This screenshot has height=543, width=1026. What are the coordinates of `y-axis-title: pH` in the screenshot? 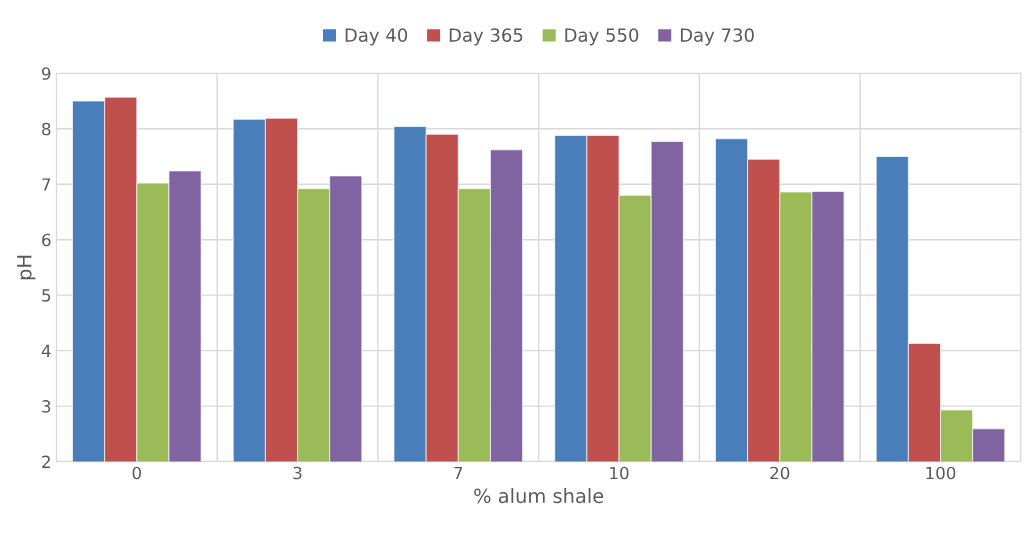 It's located at (26, 267).